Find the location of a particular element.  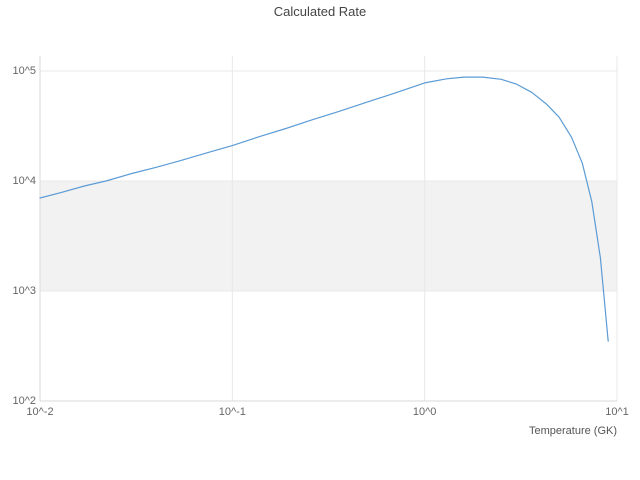

y-tick-label: 10^5 is located at coordinates (24, 71).